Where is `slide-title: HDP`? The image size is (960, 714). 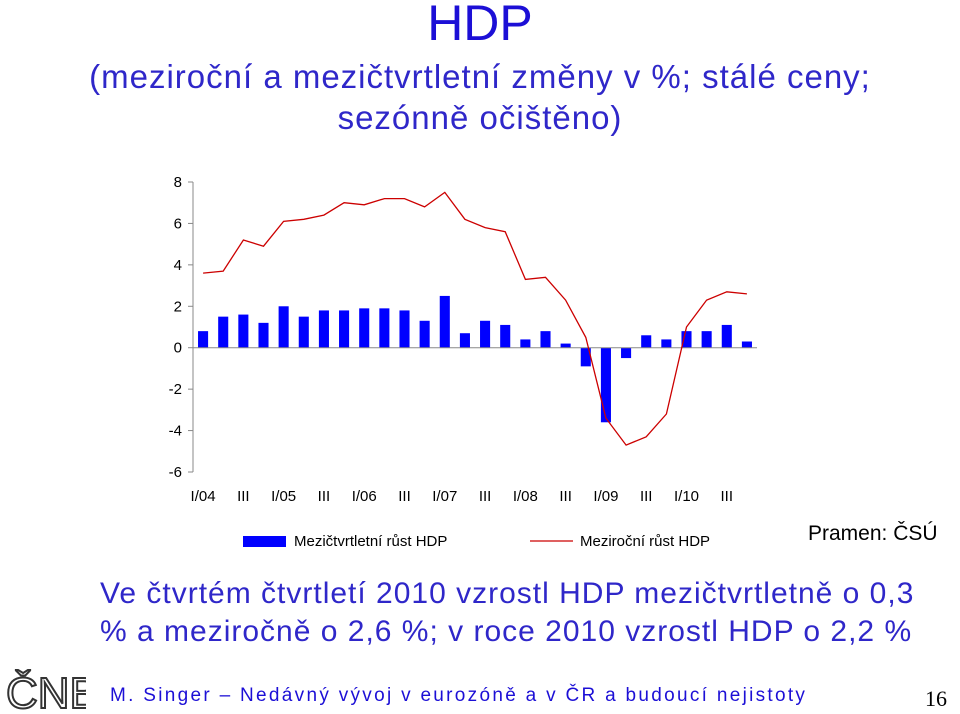 slide-title: HDP is located at coordinates (480, 25).